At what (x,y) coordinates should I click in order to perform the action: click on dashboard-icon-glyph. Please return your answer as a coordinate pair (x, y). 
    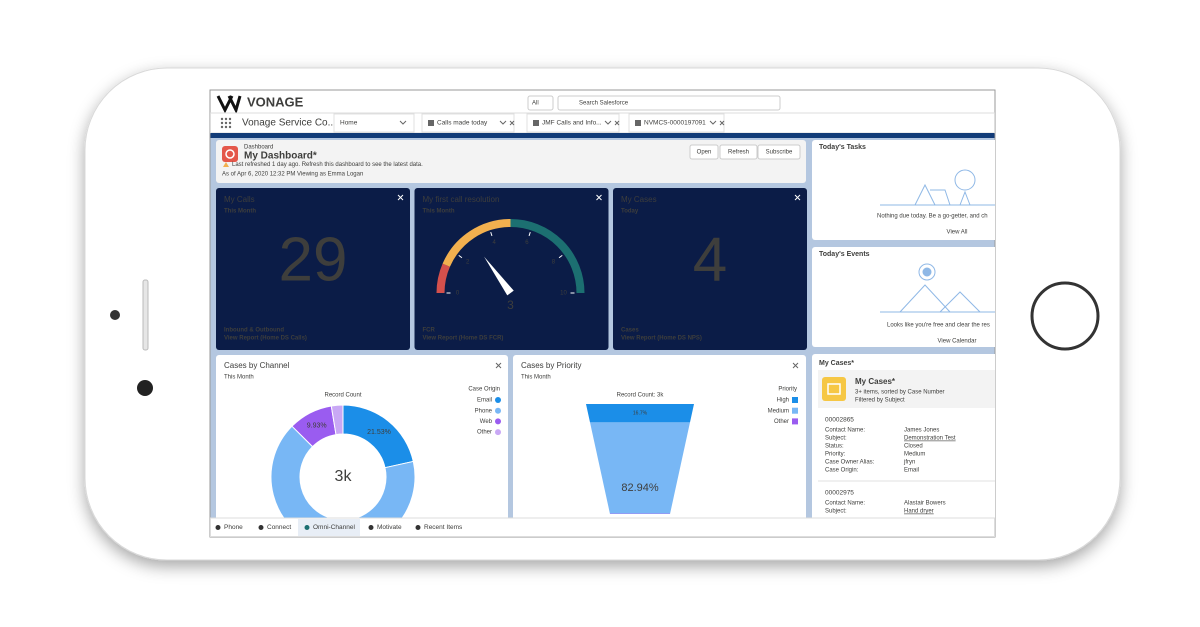
    Looking at the image, I should click on (230, 154).